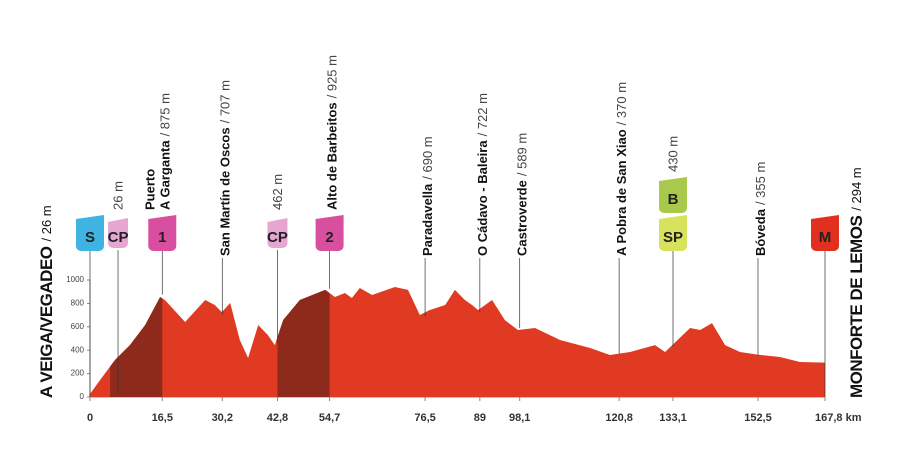  I want to click on y-tick-label: 400, so click(78, 349).